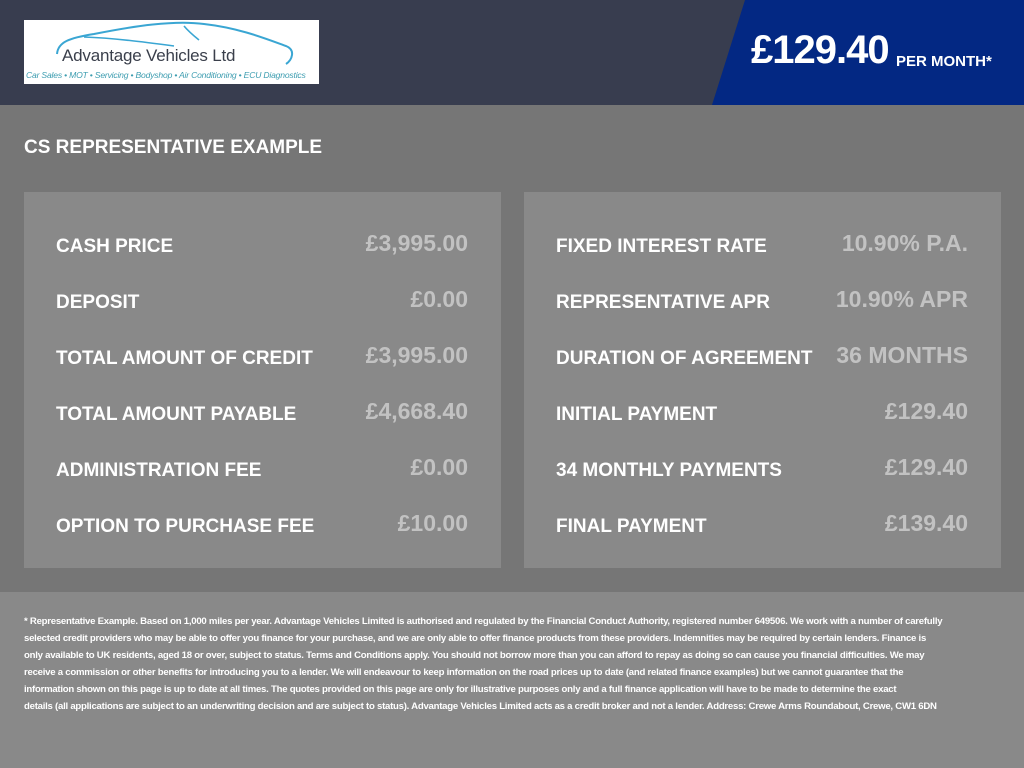  What do you see at coordinates (149, 55) in the screenshot?
I see `logo-name: Advantage Vehicles Ltd` at bounding box center [149, 55].